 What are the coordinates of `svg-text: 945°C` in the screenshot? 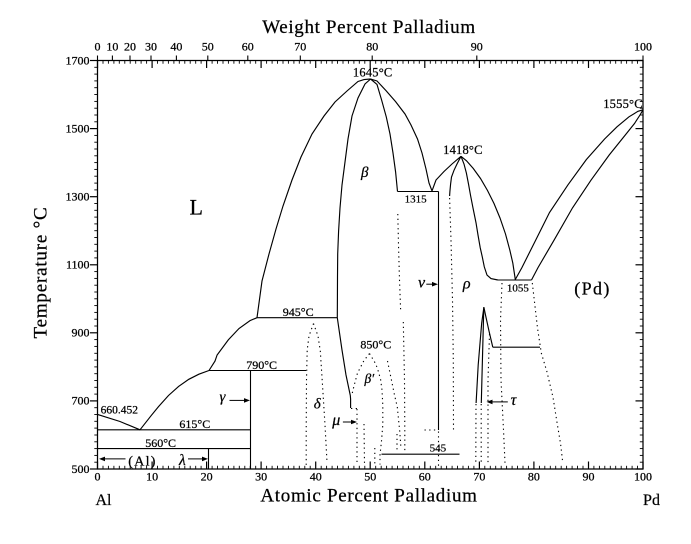 It's located at (298, 312).